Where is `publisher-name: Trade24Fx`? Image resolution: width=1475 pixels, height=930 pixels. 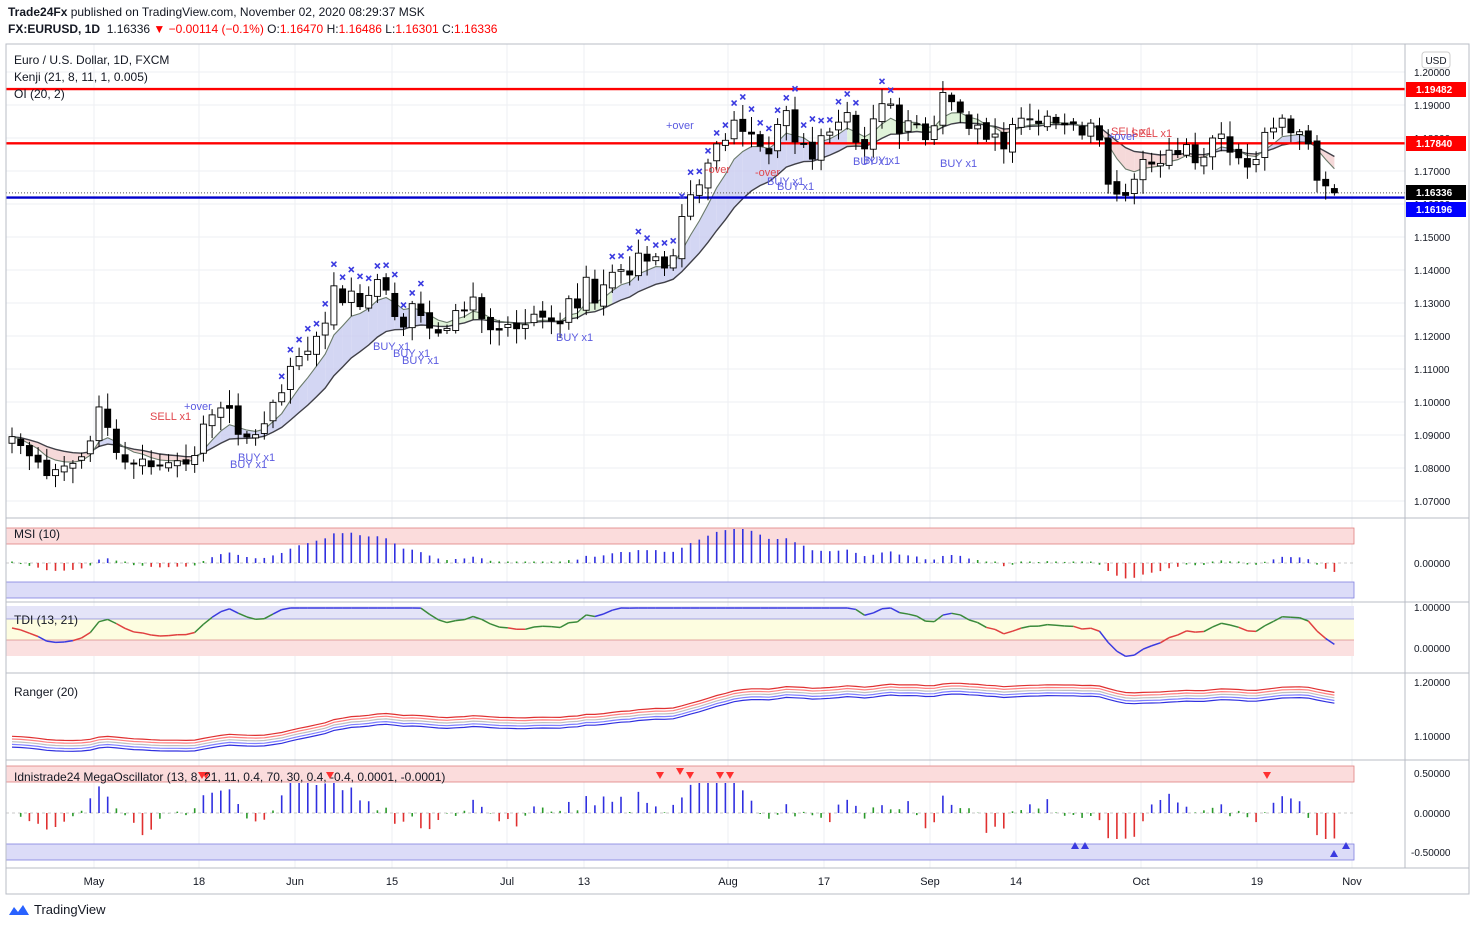 publisher-name: Trade24Fx is located at coordinates (38, 12).